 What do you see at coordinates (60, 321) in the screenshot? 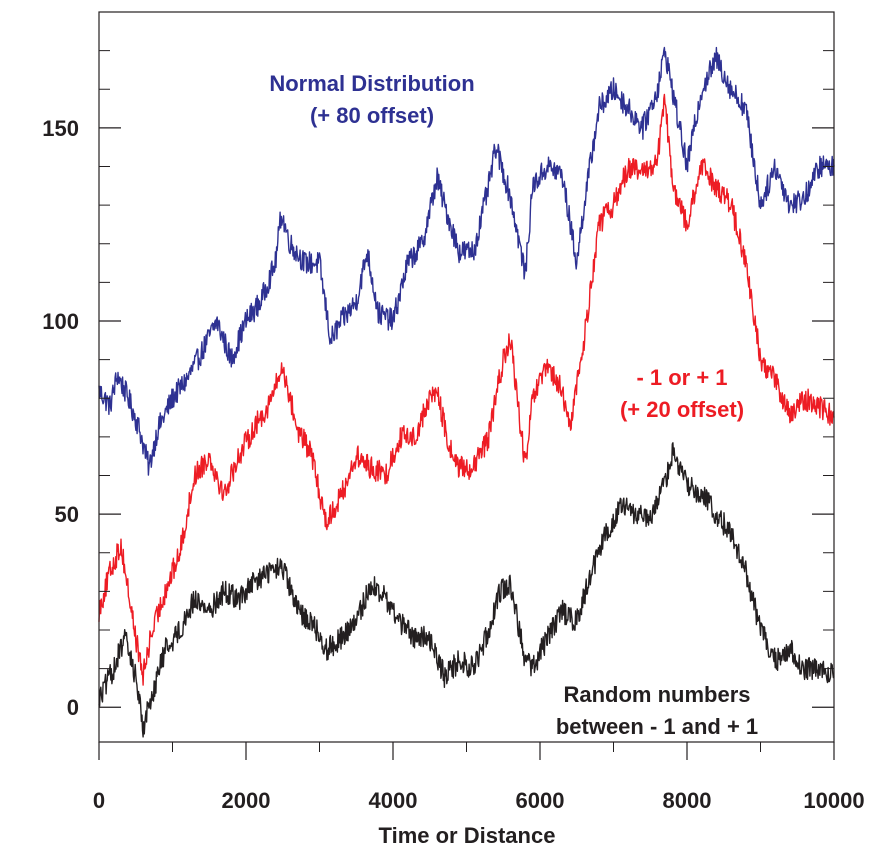
I see `y-tick-label: 100` at bounding box center [60, 321].